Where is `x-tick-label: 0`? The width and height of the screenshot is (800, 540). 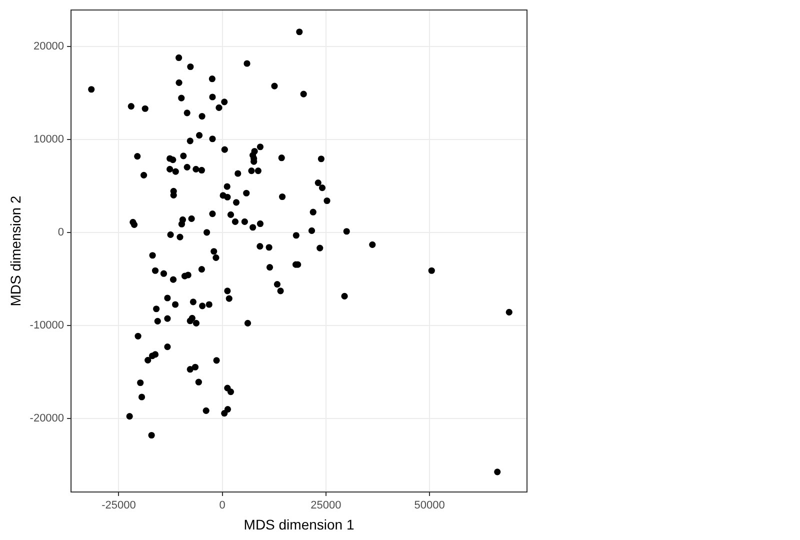 x-tick-label: 0 is located at coordinates (222, 506).